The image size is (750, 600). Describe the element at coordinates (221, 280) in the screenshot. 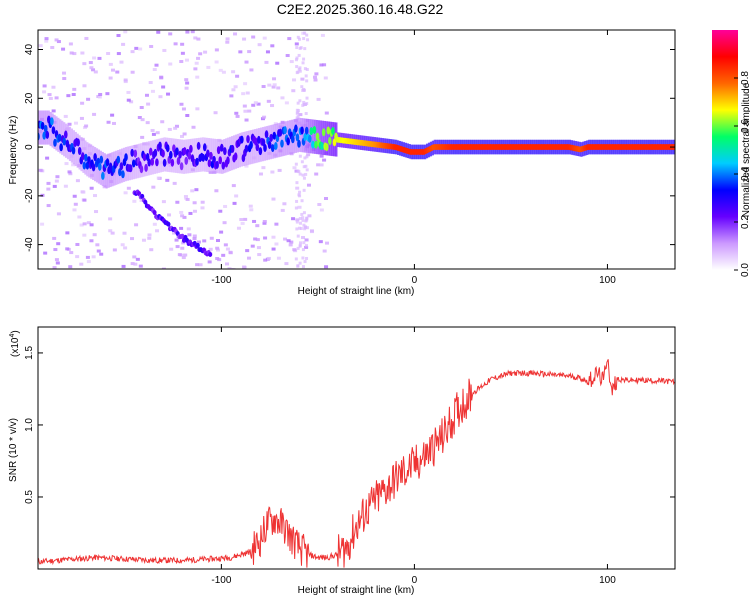

I see `x-tick-label: -100` at that location.